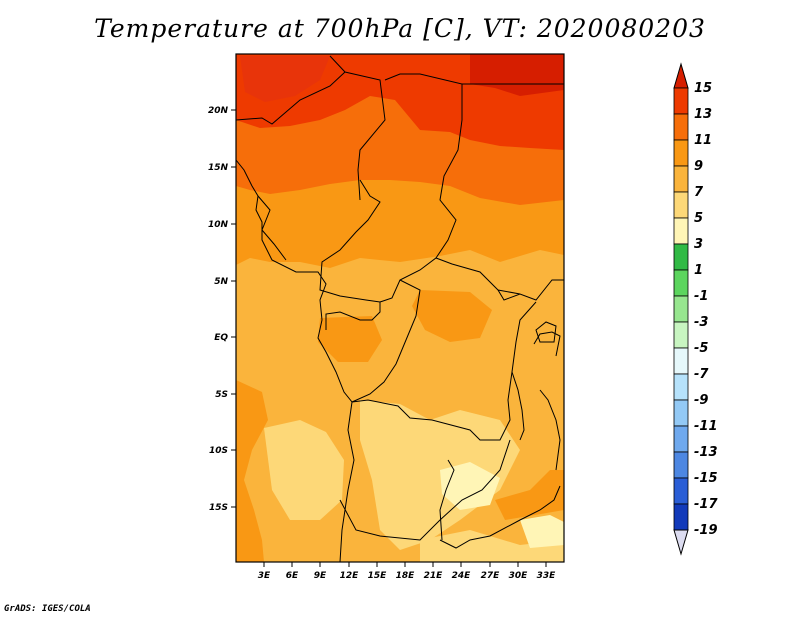 This screenshot has width=800, height=618. What do you see at coordinates (218, 508) in the screenshot?
I see `lat-label: 15S` at bounding box center [218, 508].